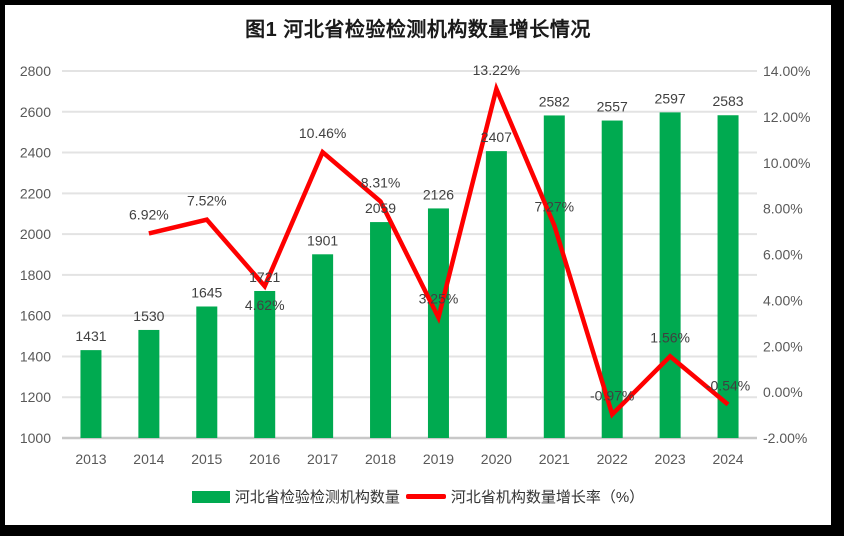  Describe the element at coordinates (670, 337) in the screenshot. I see `line-value-label: 1.56%` at that location.